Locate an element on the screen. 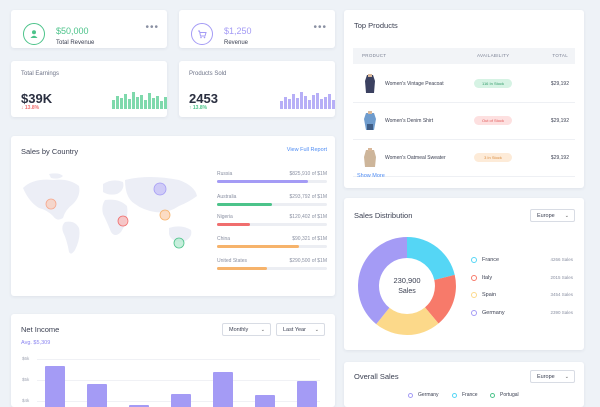  table-row: Women's Denim Shirt Out of Stock $29,192 is located at coordinates (464, 121).